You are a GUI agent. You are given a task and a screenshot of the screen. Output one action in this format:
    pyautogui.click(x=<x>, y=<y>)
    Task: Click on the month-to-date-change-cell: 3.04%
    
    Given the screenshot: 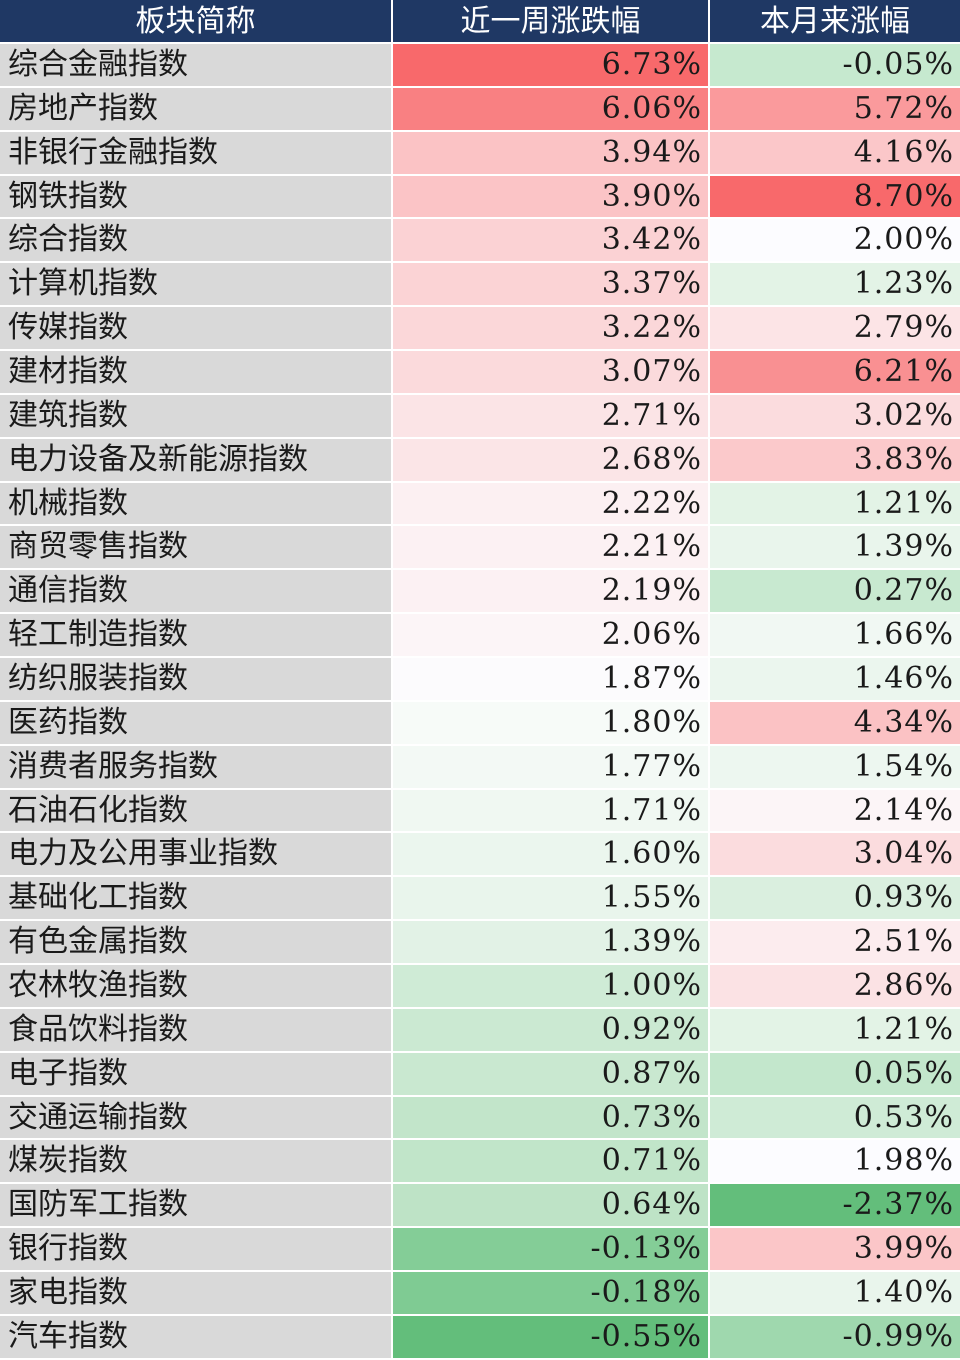 What is the action you would take?
    pyautogui.click(x=835, y=855)
    